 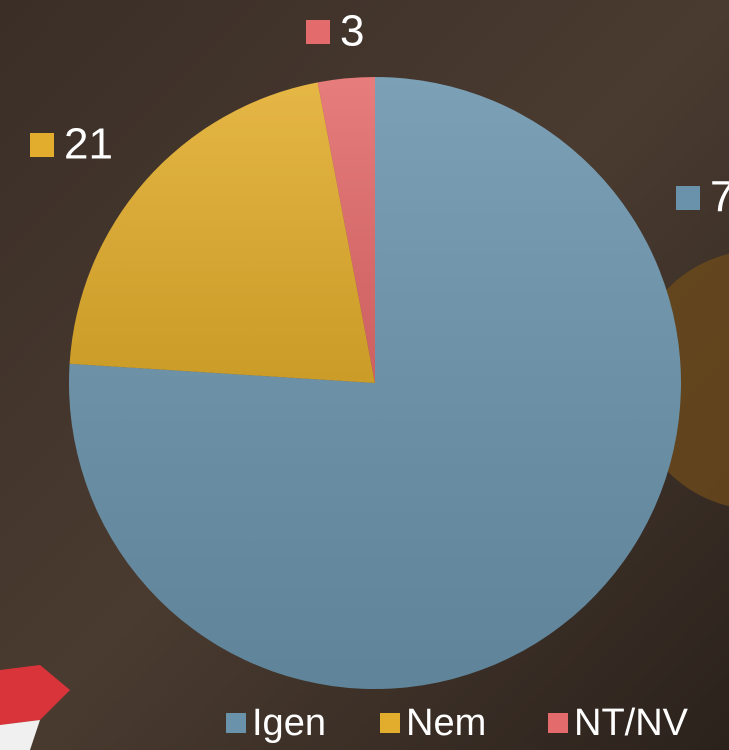 I want to click on legend-label: Igen, so click(x=289, y=723).